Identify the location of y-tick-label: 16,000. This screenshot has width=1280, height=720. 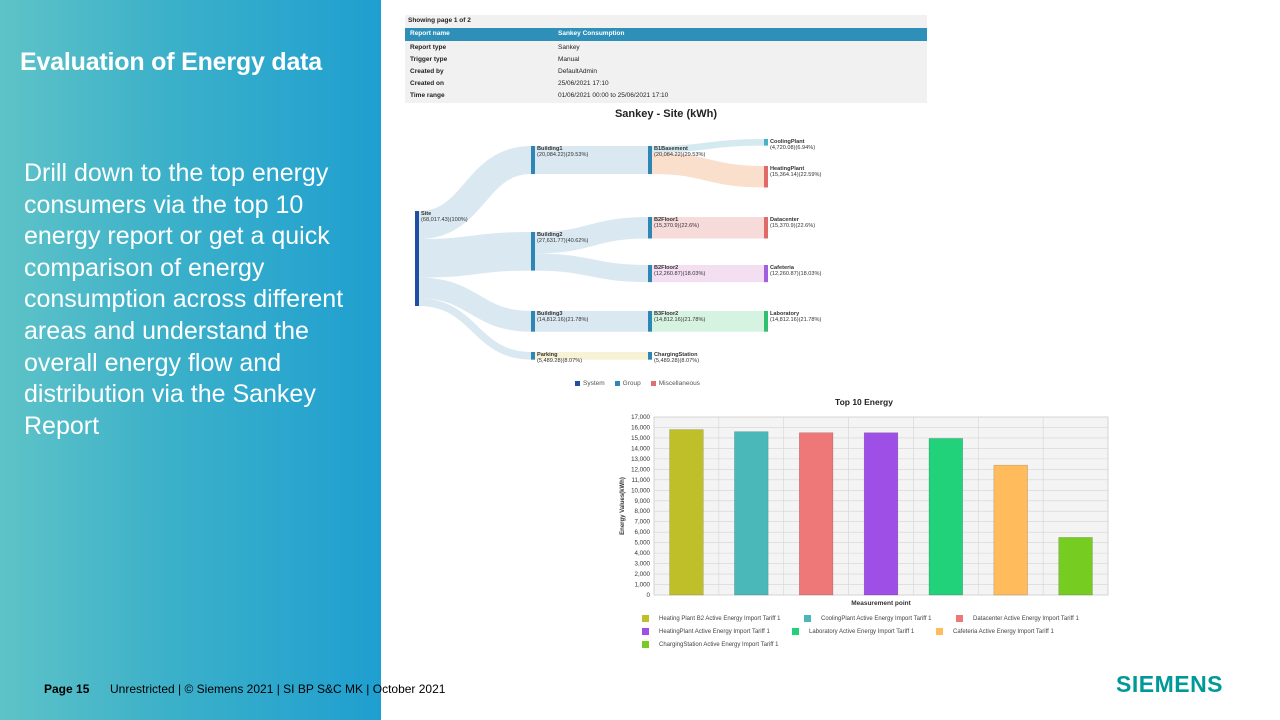
(640, 427).